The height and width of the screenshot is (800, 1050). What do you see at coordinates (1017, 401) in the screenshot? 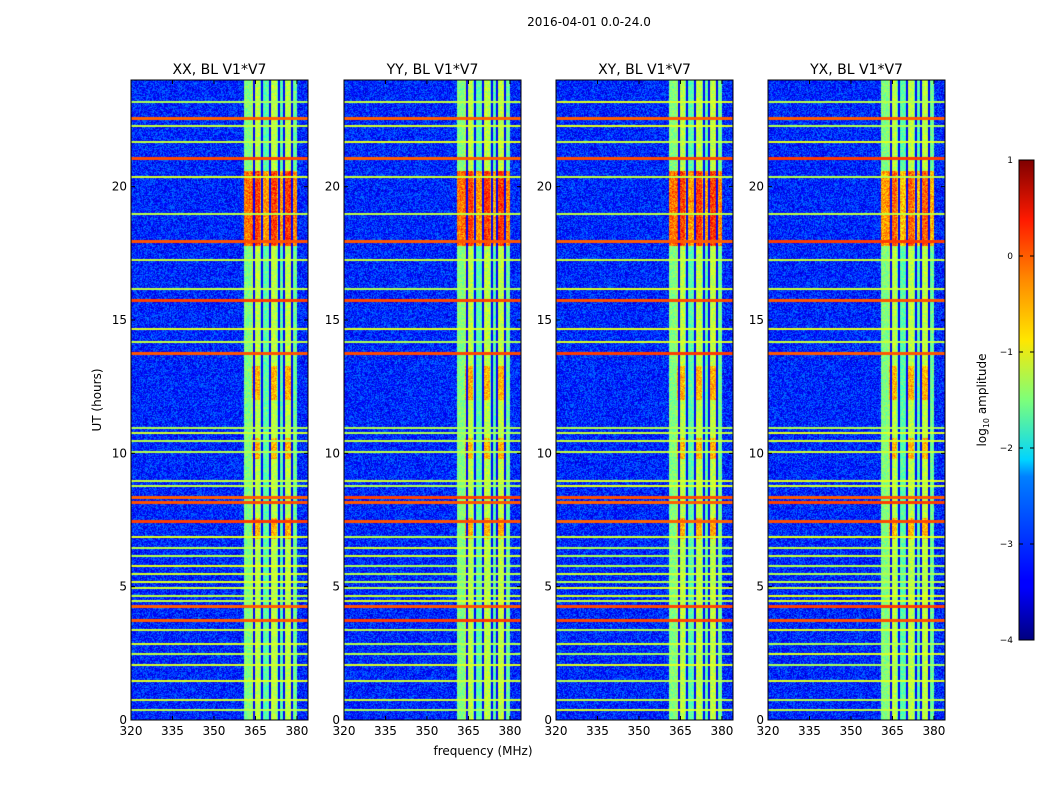
I see `colorbar-ticks: 1 0 −1 −2 −3 −4` at bounding box center [1017, 401].